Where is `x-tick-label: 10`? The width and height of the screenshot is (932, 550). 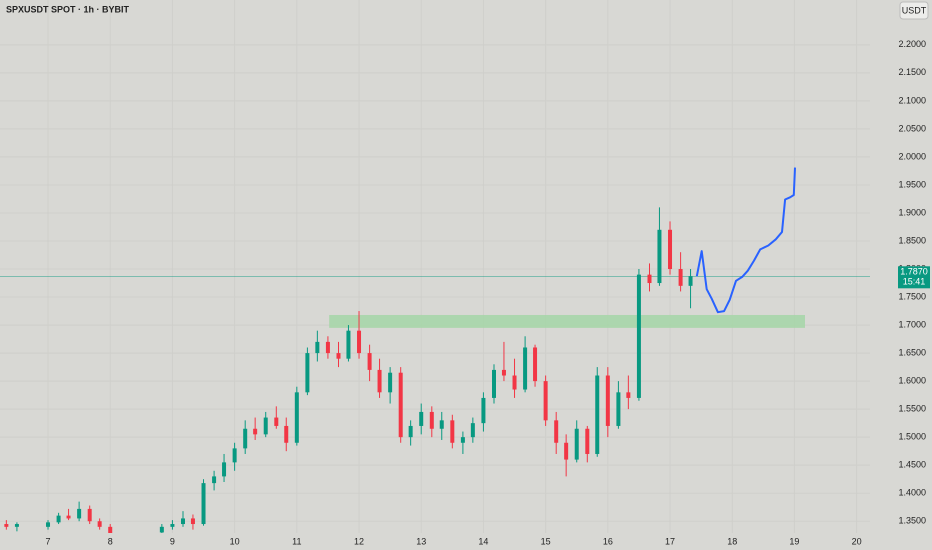
x-tick-label: 10 is located at coordinates (235, 541).